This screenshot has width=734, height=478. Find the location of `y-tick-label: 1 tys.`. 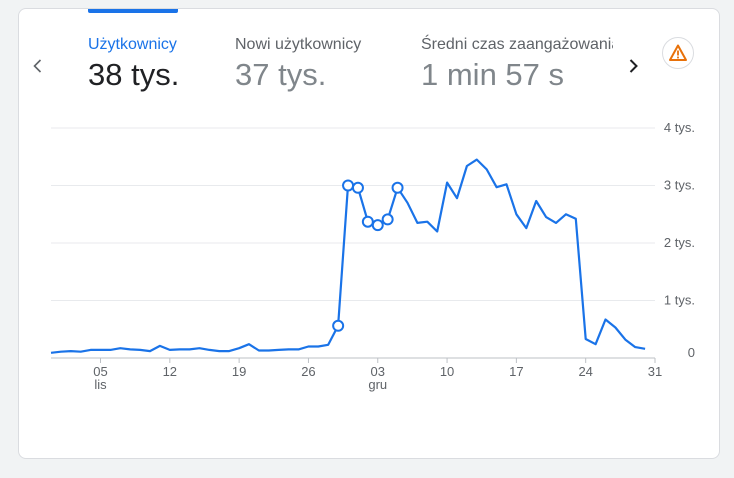

y-tick-label: 1 tys. is located at coordinates (679, 300).